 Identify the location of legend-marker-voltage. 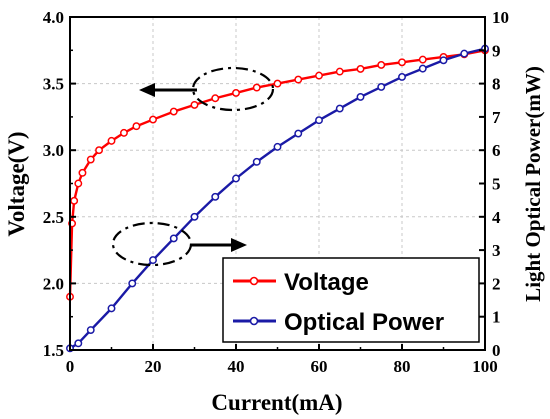
(254, 281).